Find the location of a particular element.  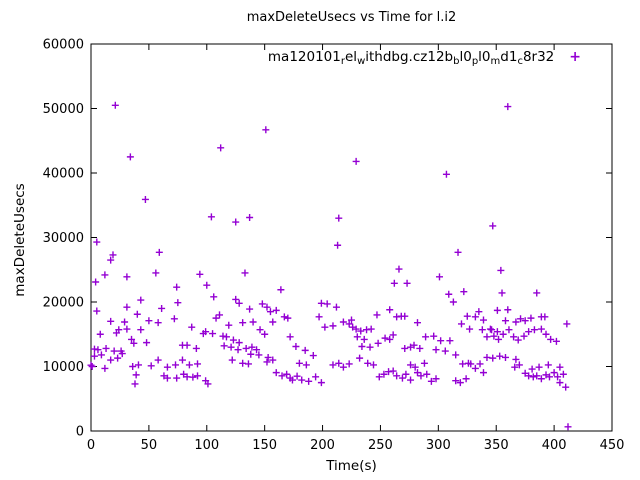

y-tick-label: 10000 is located at coordinates (63, 367).